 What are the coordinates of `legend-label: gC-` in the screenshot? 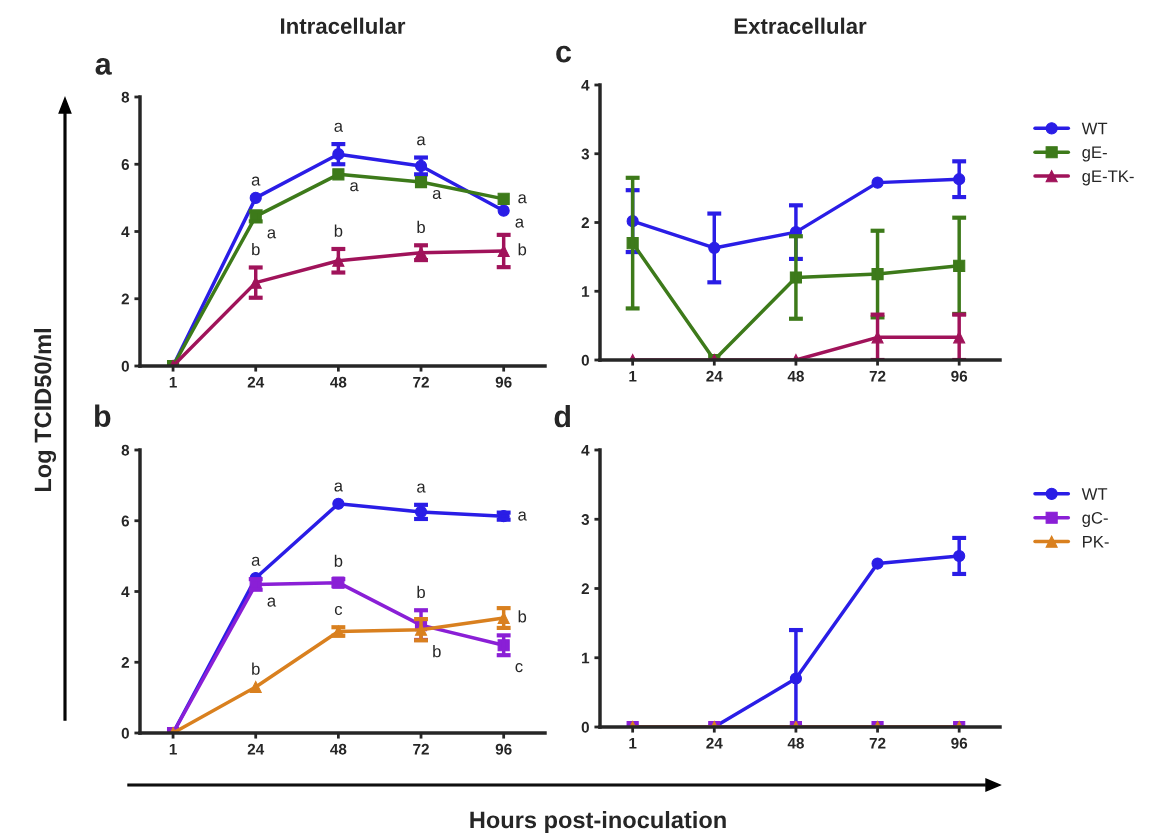 It's located at (1095, 519).